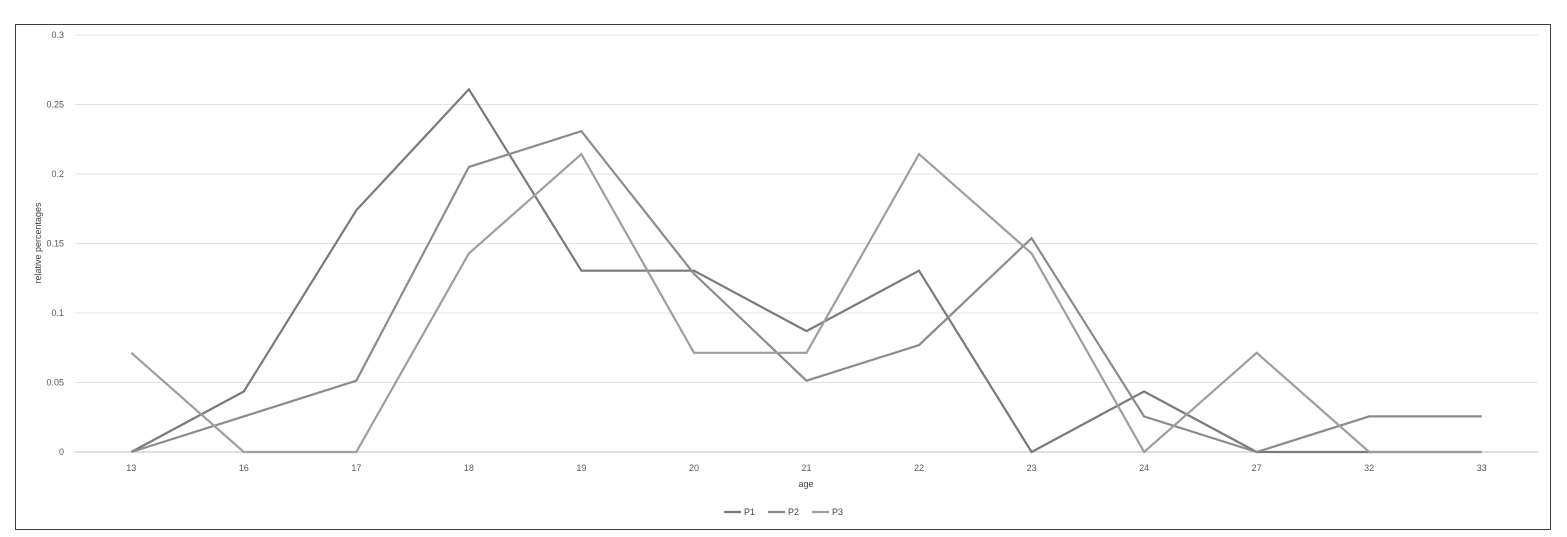 The height and width of the screenshot is (537, 1567). What do you see at coordinates (57, 313) in the screenshot?
I see `y-tick-label: 0.1` at bounding box center [57, 313].